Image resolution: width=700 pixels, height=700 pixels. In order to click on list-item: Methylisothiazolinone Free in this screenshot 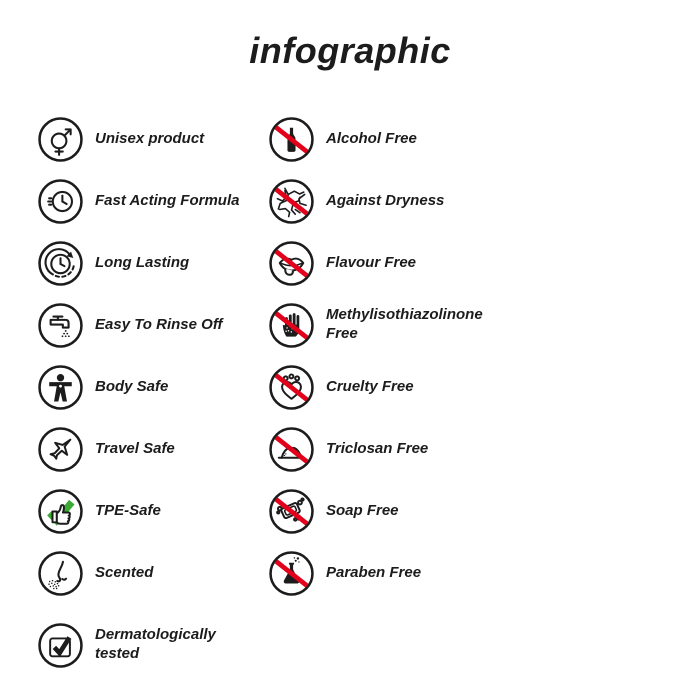, I will do `click(378, 325)`.